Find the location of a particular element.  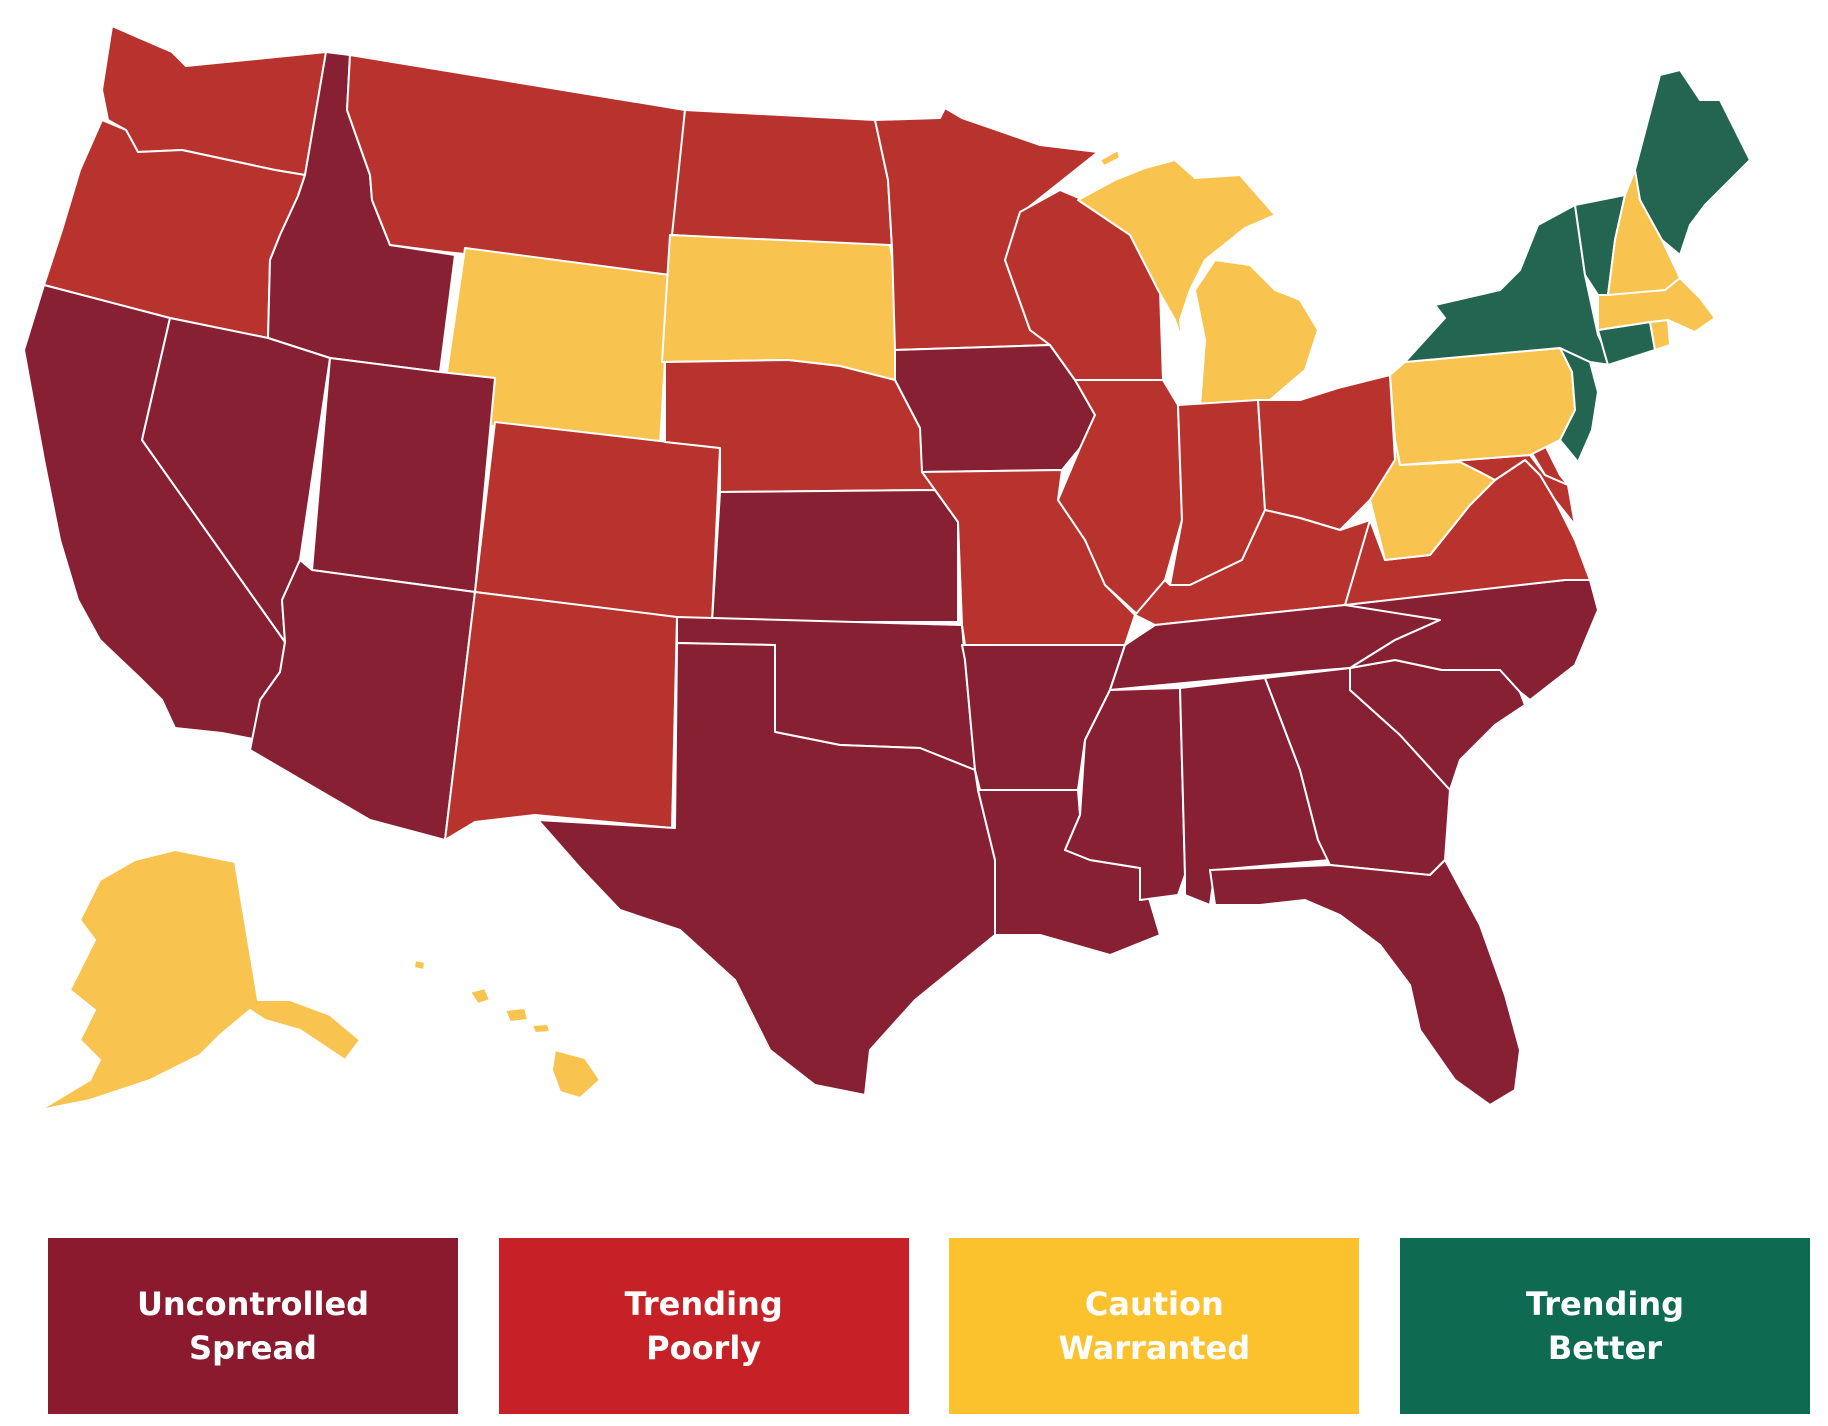

legend-trending-poorly: Trending Poorly is located at coordinates (703, 1326).